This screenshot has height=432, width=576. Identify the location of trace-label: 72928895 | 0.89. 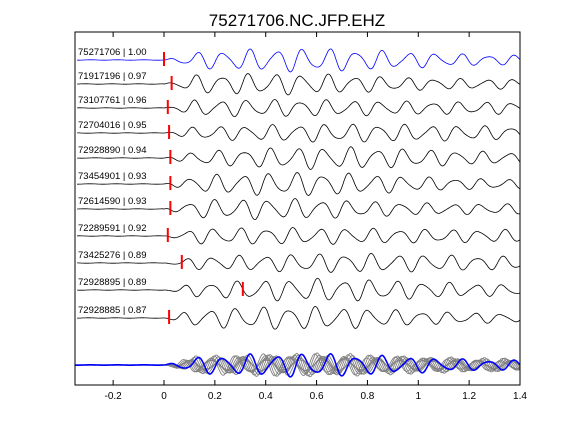
(112, 282).